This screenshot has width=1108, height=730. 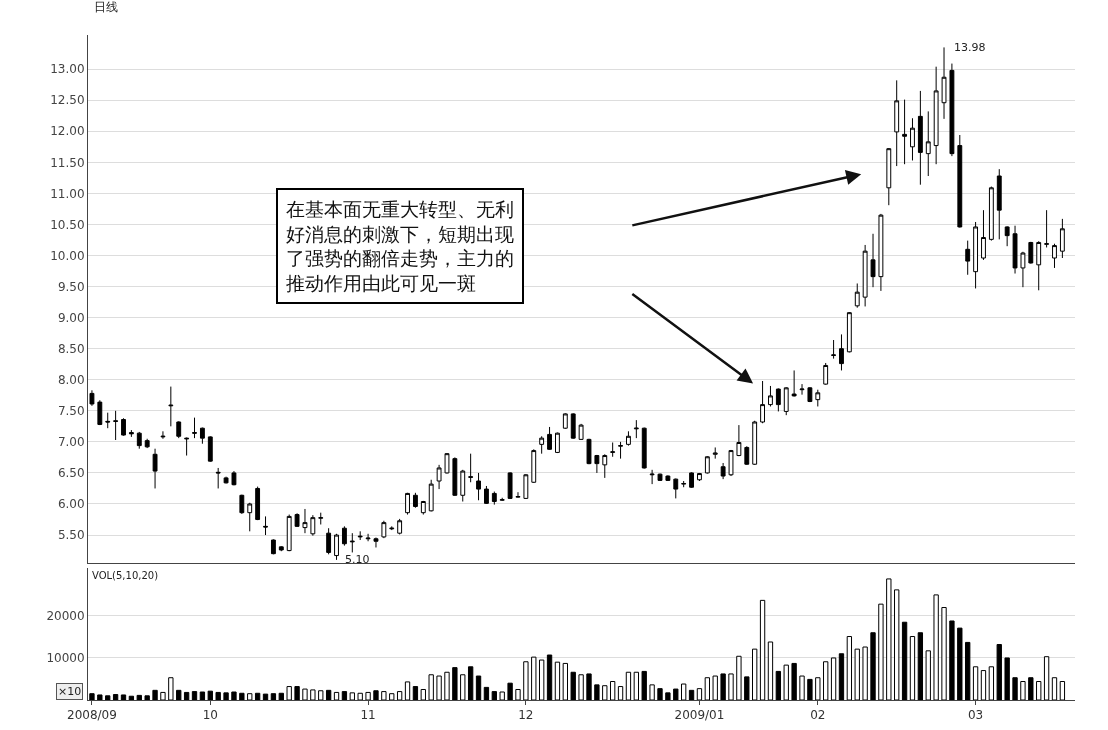 What do you see at coordinates (368, 715) in the screenshot?
I see `x-tick-label: 11` at bounding box center [368, 715].